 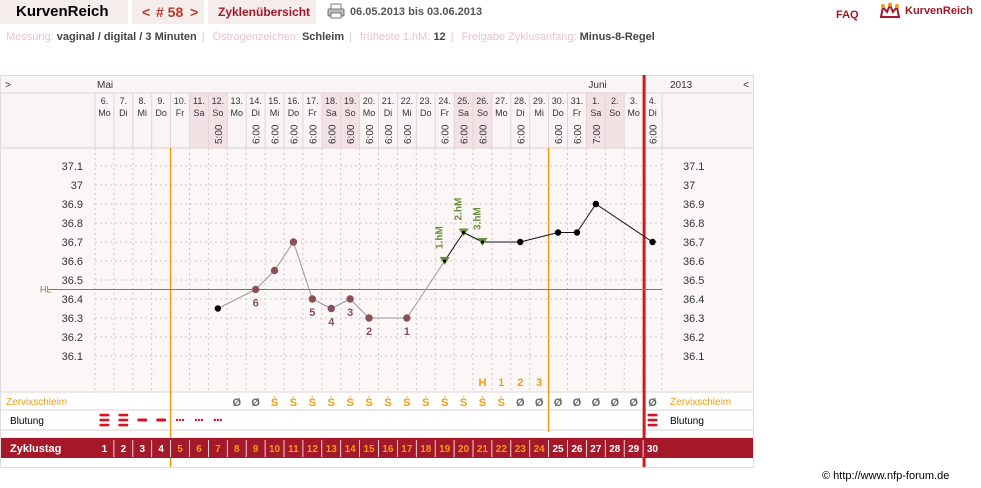 What do you see at coordinates (540, 449) in the screenshot?
I see `cycle-day-number: 24` at bounding box center [540, 449].